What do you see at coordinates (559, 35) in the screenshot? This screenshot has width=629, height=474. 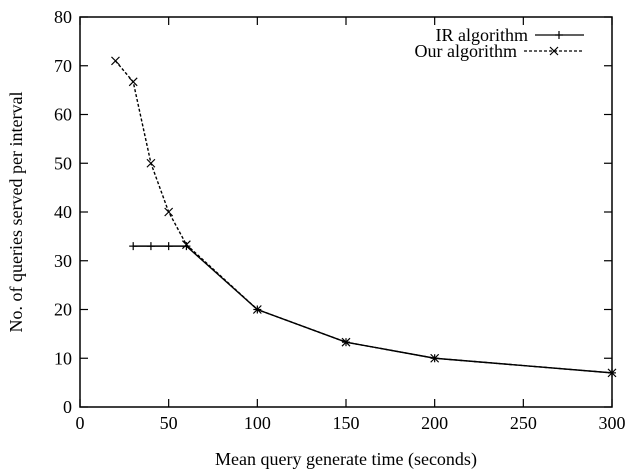 I see `legend-marker-ir-algorithm` at bounding box center [559, 35].